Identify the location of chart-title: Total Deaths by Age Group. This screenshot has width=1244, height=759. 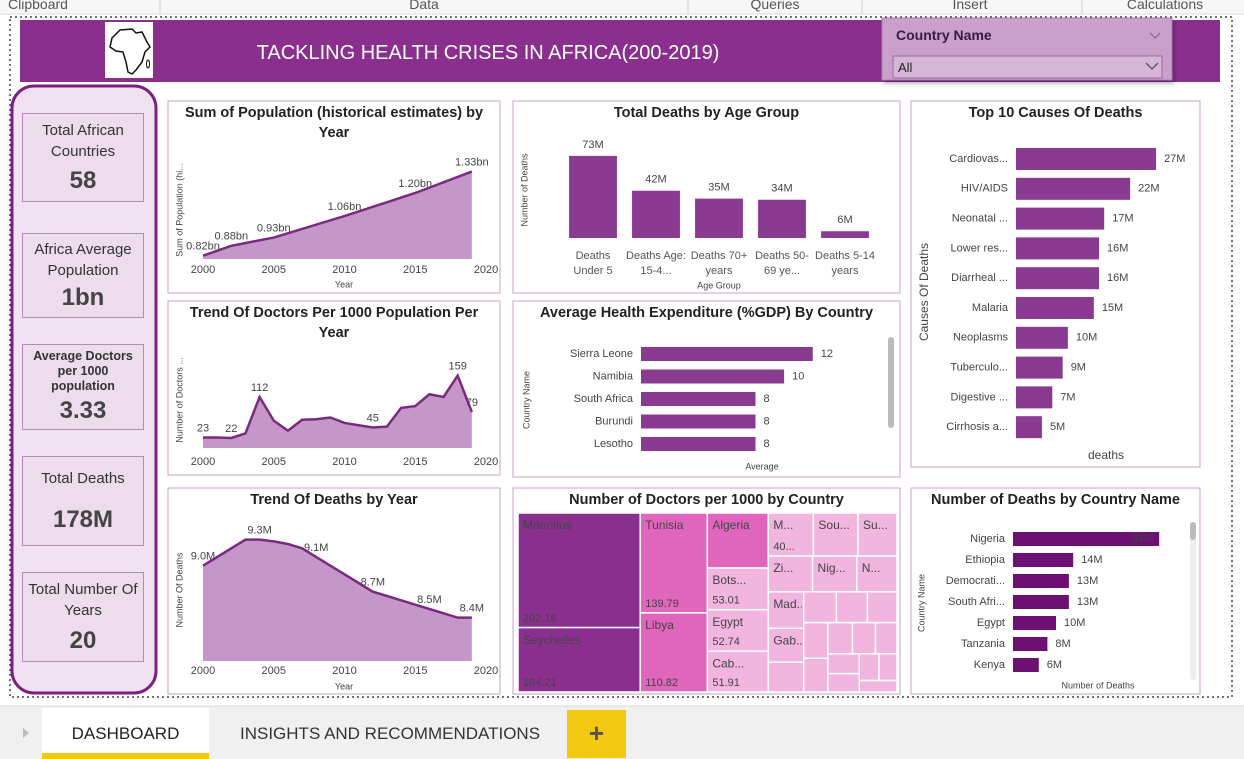
(706, 113).